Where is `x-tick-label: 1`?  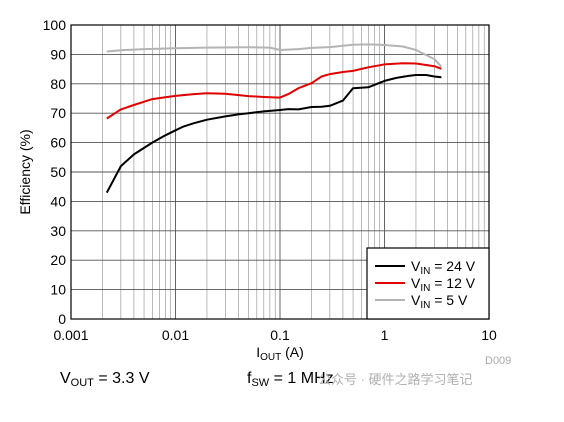
x-tick-label: 1 is located at coordinates (385, 335).